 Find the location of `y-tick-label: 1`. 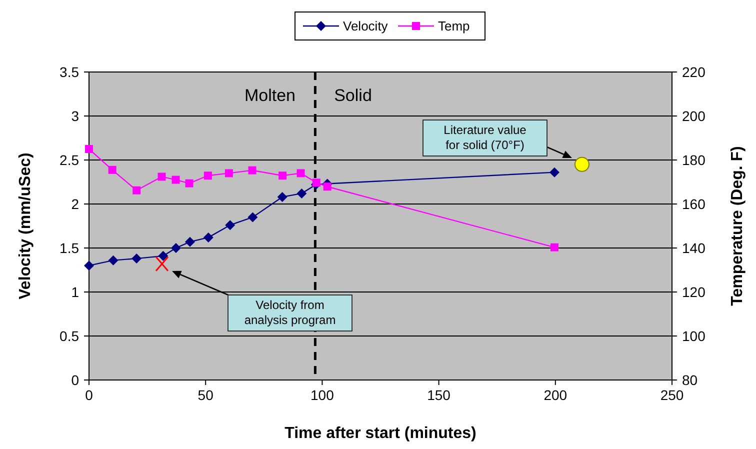

y-tick-label: 1 is located at coordinates (75, 292).